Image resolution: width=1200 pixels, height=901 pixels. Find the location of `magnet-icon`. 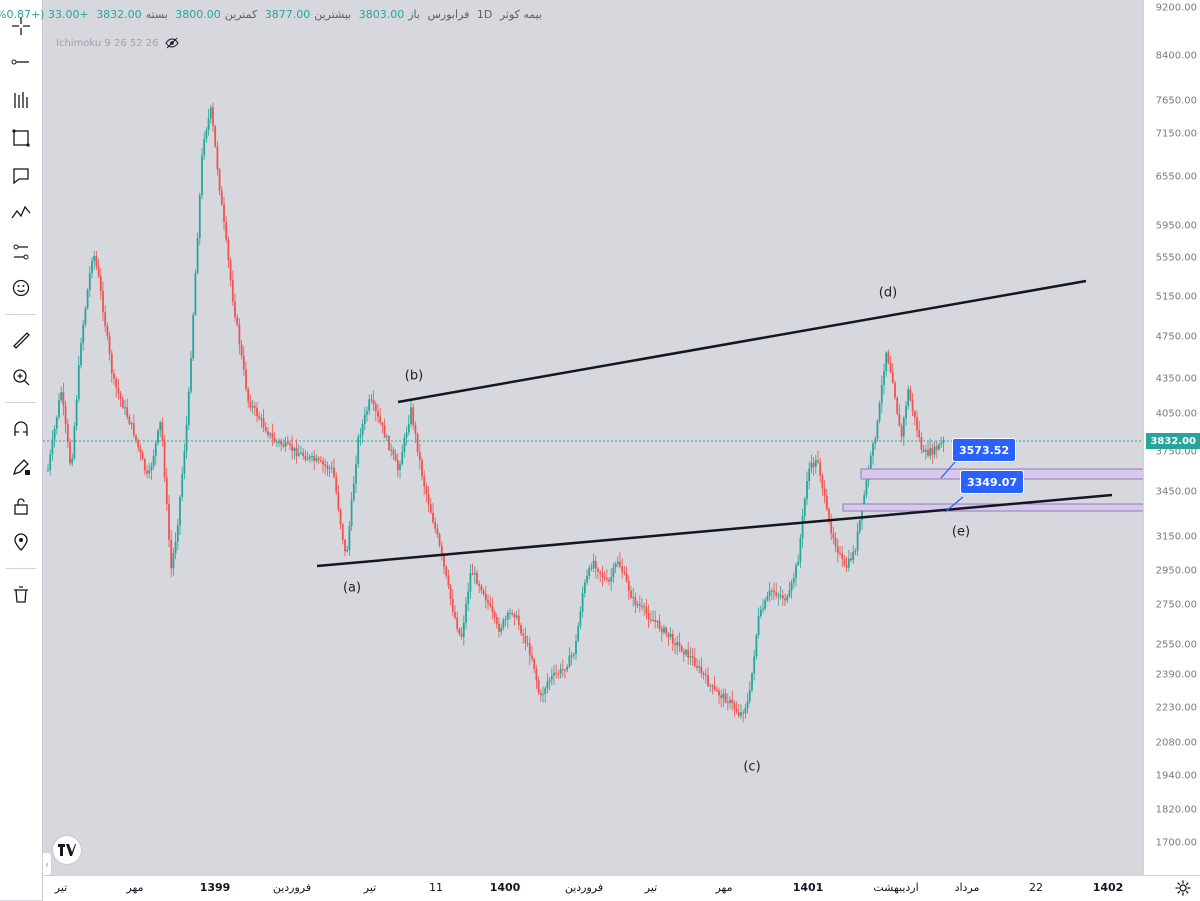

magnet-icon is located at coordinates (21, 429).